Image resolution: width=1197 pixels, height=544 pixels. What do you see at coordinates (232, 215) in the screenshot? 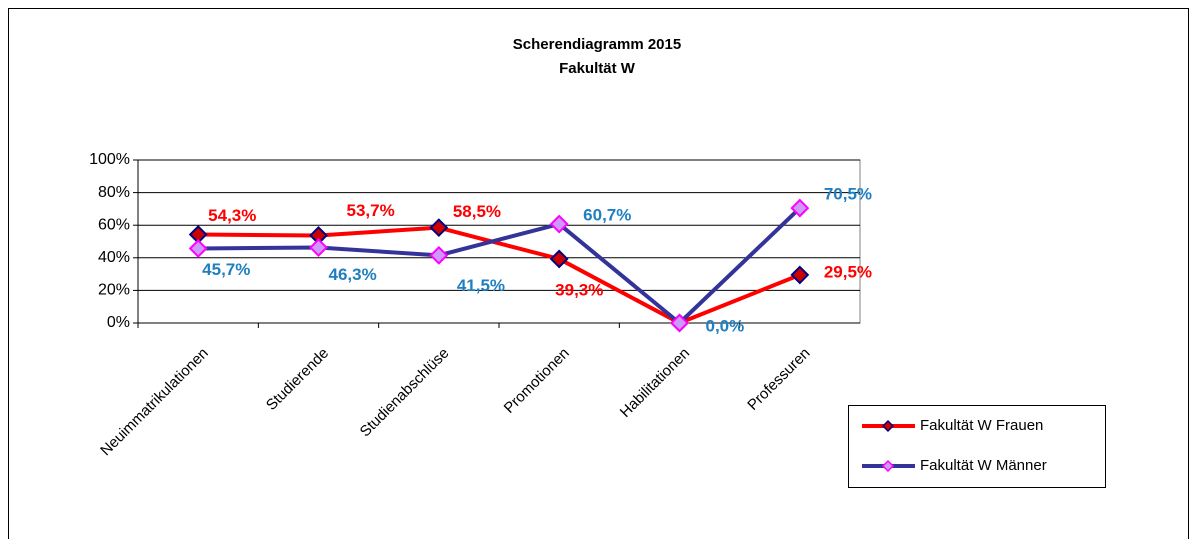
I see `data-label: 54,3%` at bounding box center [232, 215].